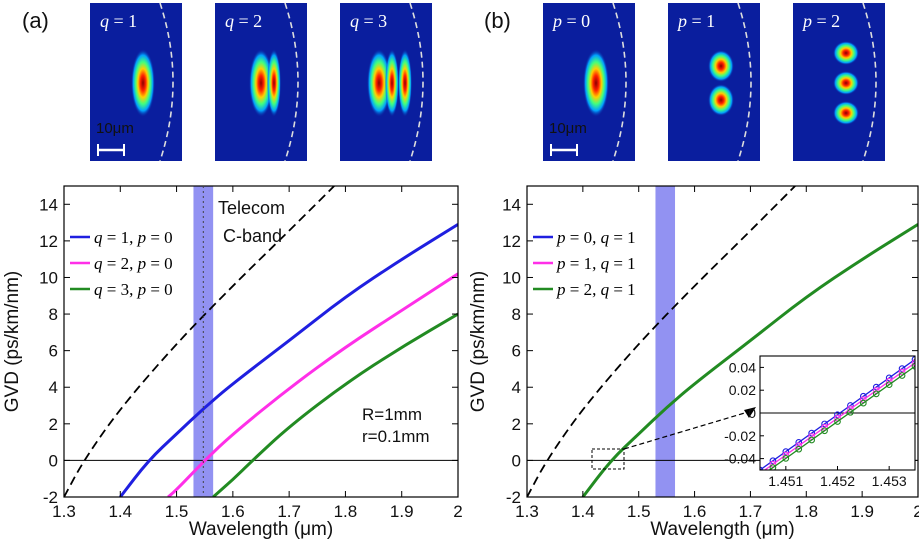 The width and height of the screenshot is (919, 550). What do you see at coordinates (251, 208) in the screenshot?
I see `band-label-line1: Telecom` at bounding box center [251, 208].